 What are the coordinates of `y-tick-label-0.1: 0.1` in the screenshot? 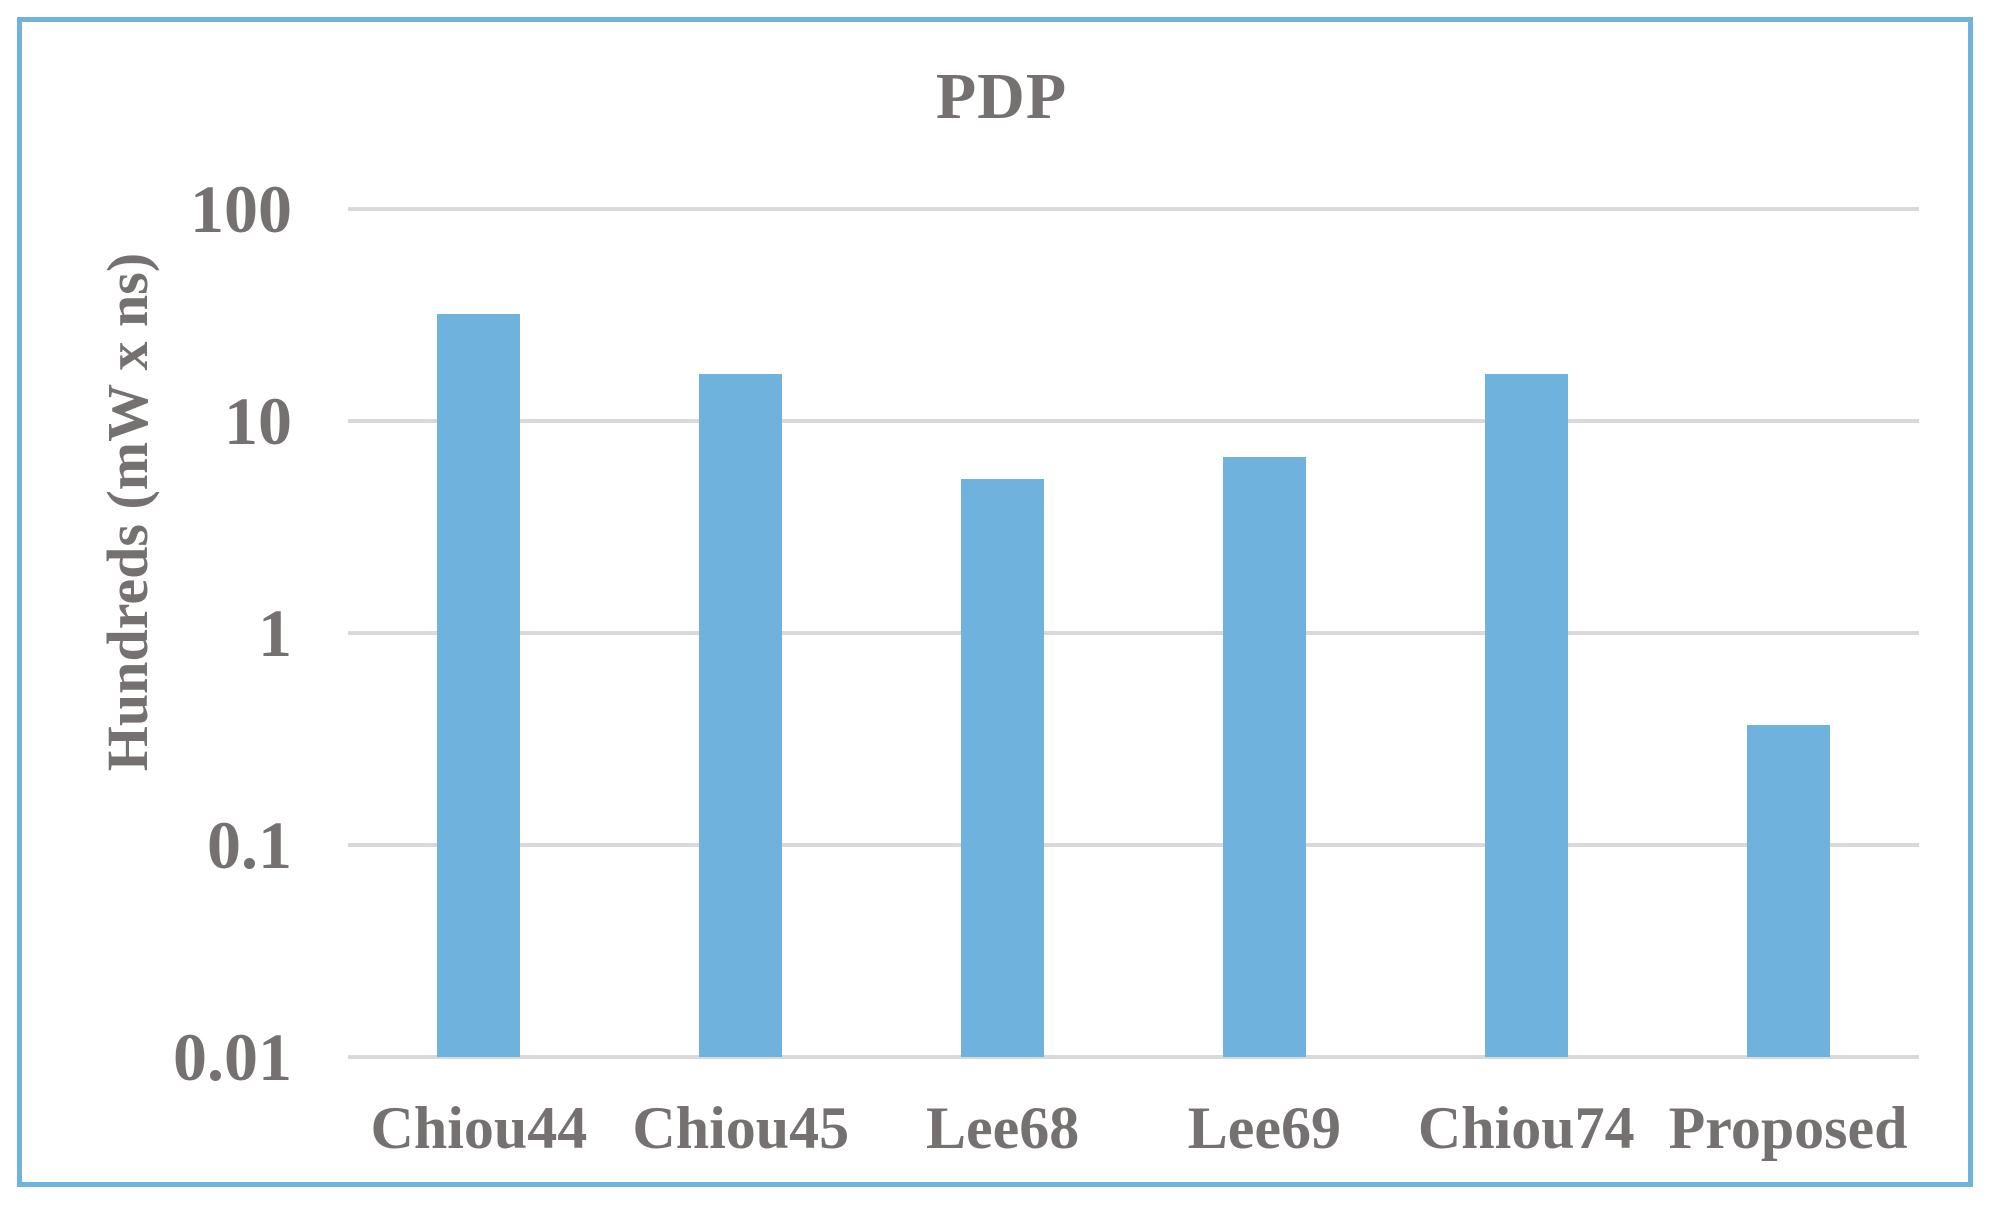 It's located at (249, 845).